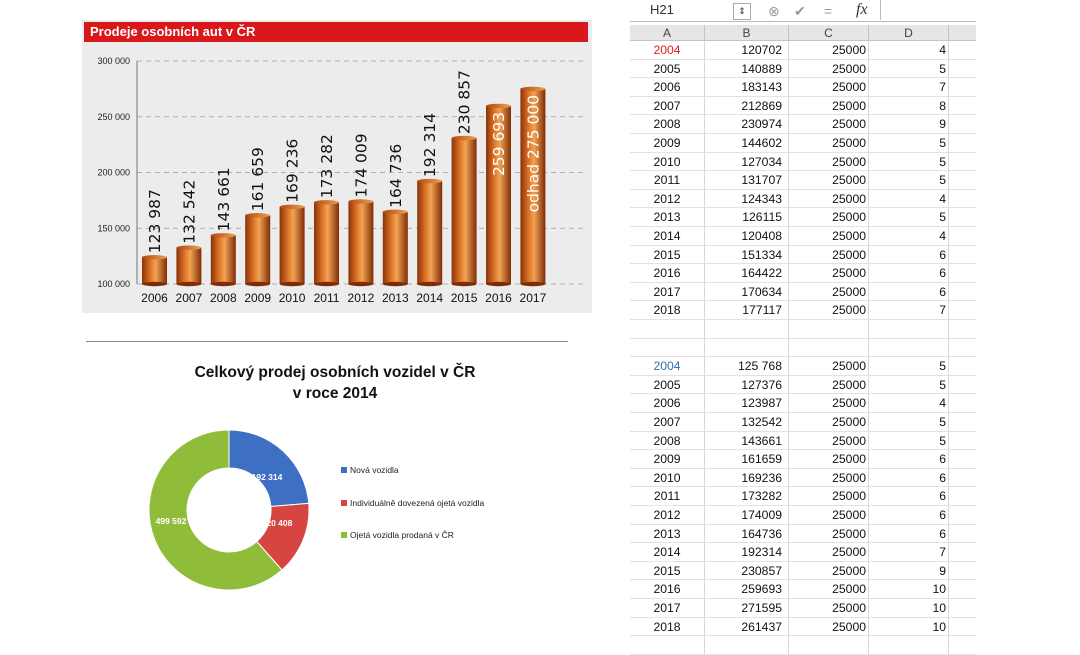 Image resolution: width=1080 pixels, height=655 pixels. Describe the element at coordinates (667, 441) in the screenshot. I see `table2-row-cell-a: 2008` at that location.